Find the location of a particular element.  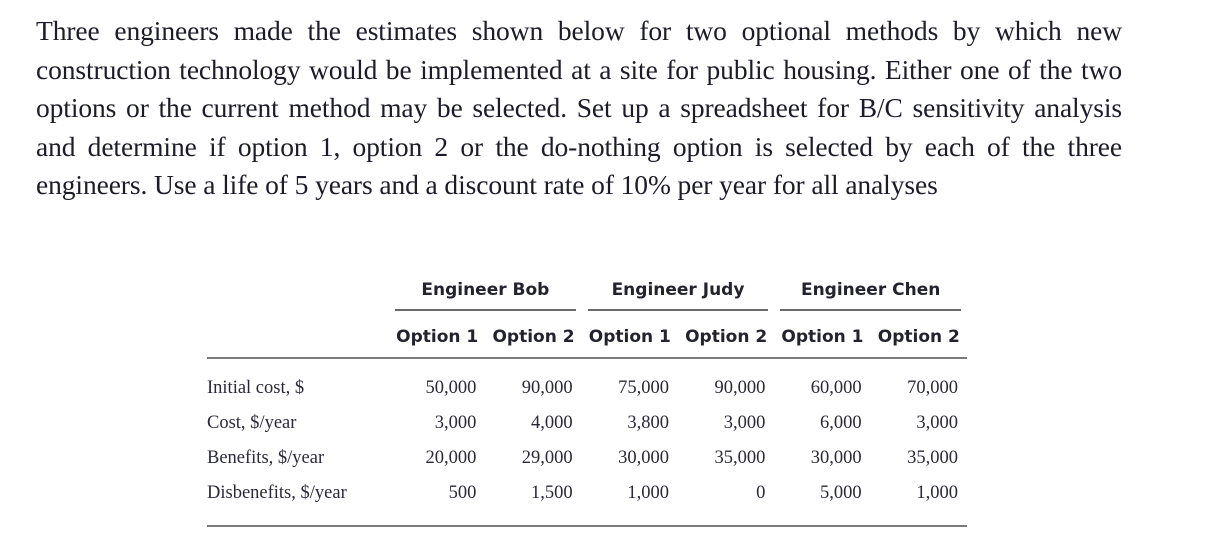

row-label: Disbenefits, $/year is located at coordinates (298, 501).